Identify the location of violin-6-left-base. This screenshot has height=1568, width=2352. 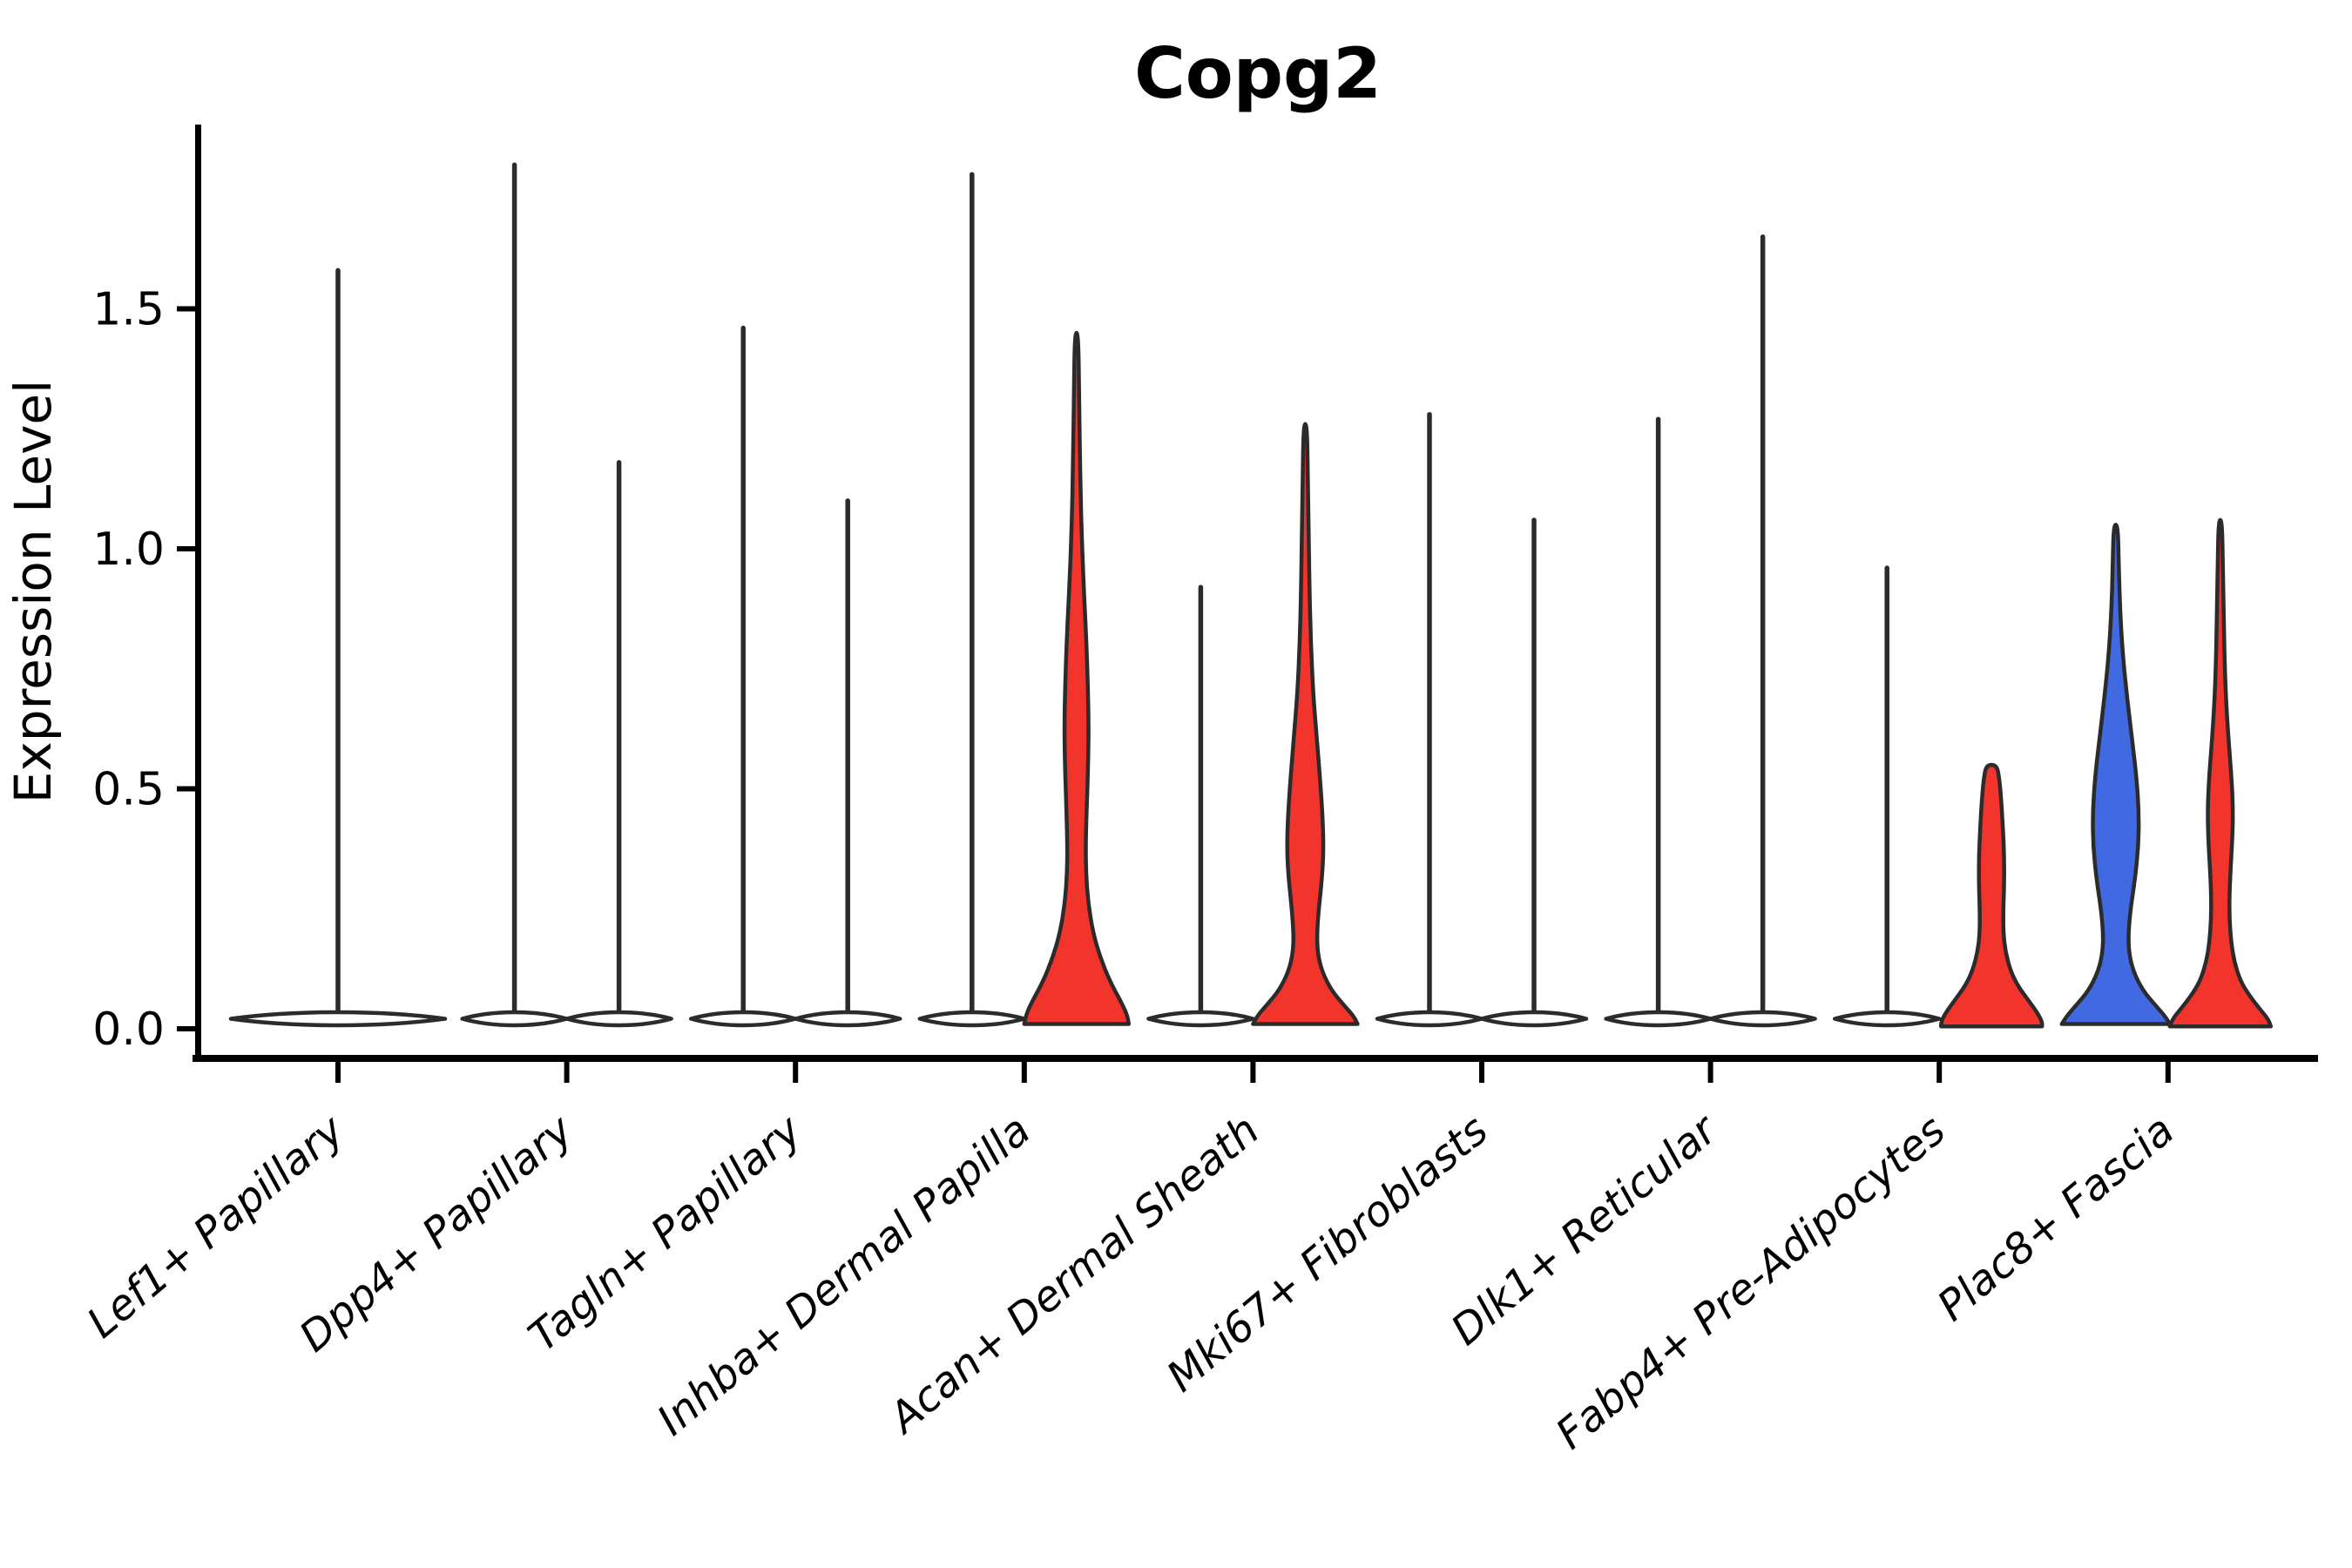
(1658, 1019).